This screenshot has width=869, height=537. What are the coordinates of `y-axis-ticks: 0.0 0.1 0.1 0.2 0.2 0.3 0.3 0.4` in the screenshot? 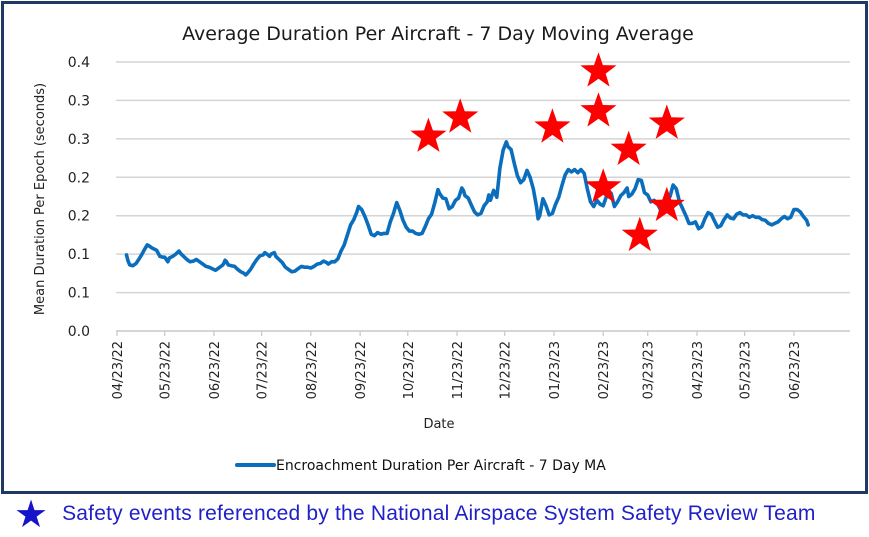 It's located at (79, 197).